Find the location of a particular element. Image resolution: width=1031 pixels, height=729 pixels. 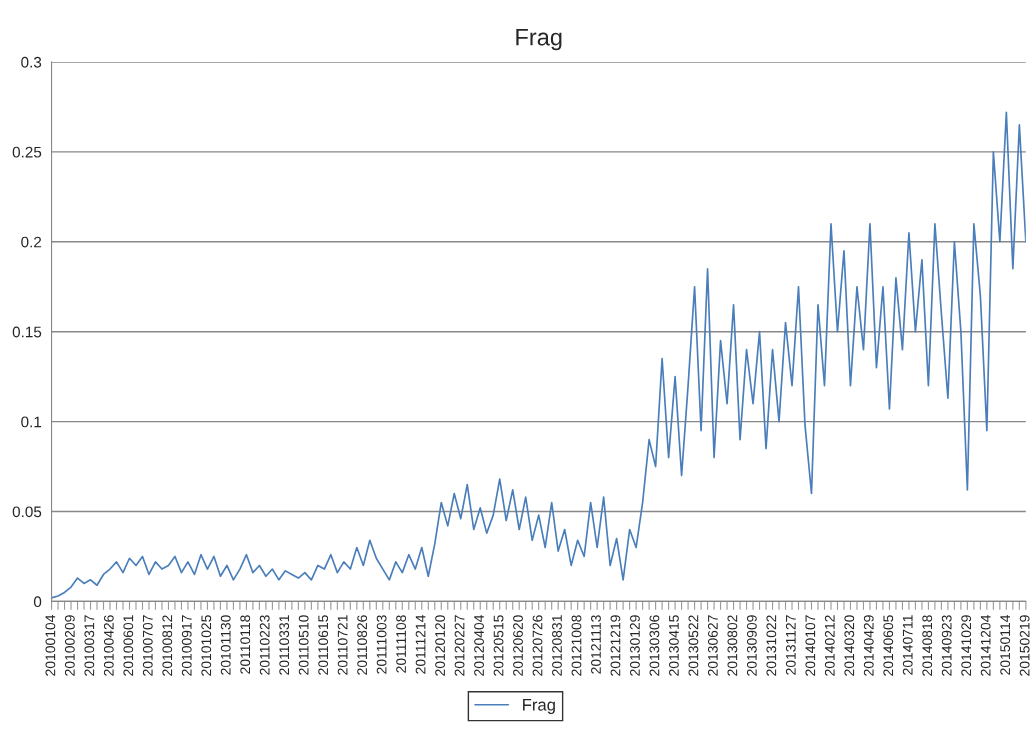

y-tick-label: 0.1 is located at coordinates (31, 422).